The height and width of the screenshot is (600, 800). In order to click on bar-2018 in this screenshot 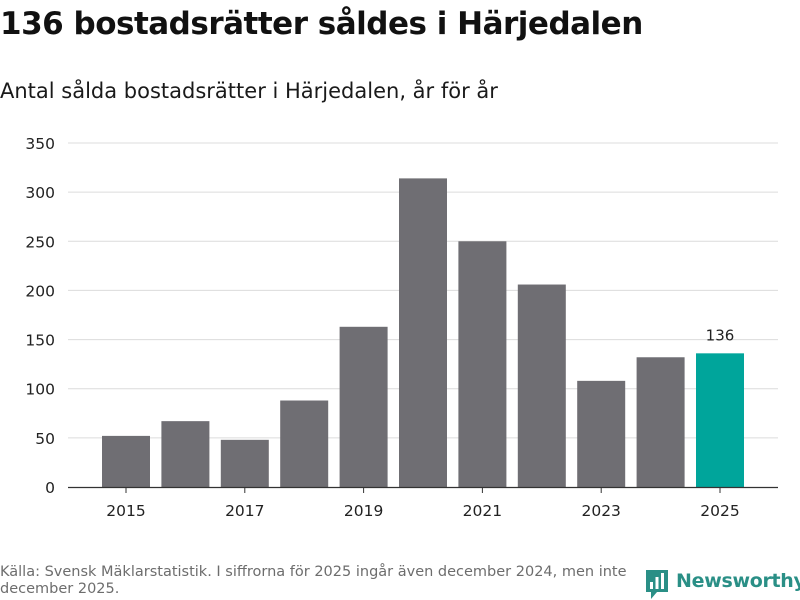, I will do `click(304, 443)`.